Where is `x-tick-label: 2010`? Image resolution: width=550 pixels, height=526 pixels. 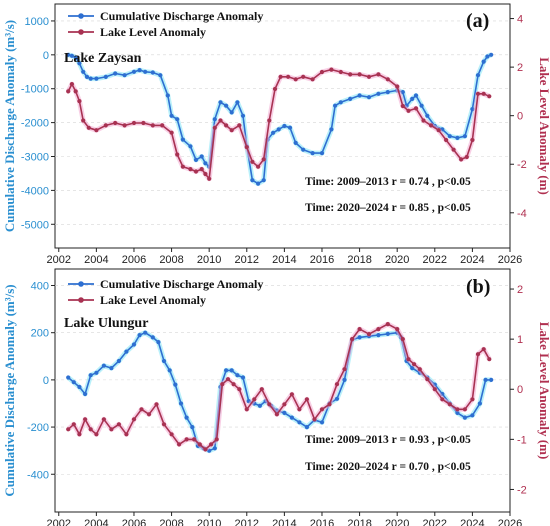 x-tick-label: 2010 is located at coordinates (209, 522).